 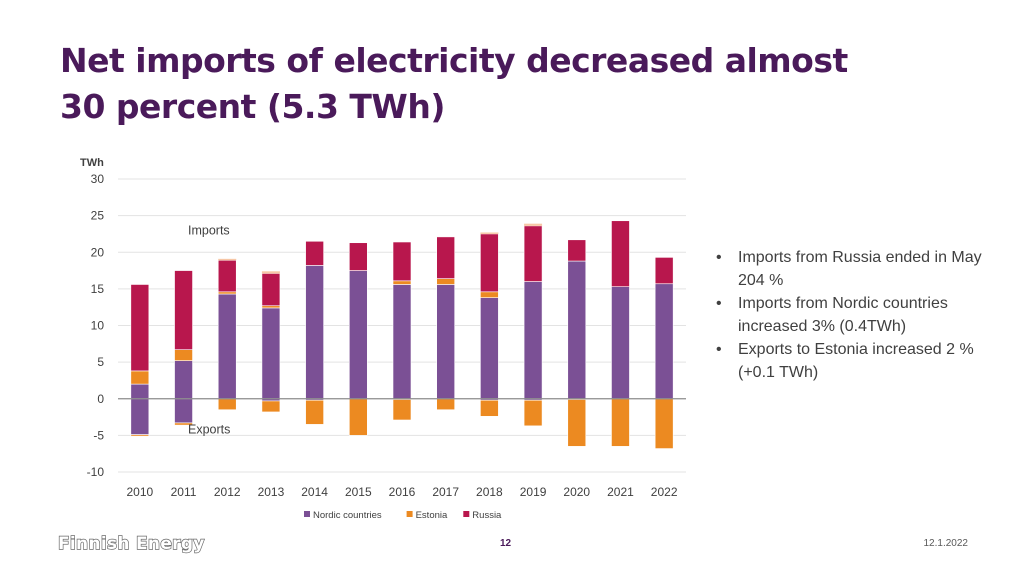 What do you see at coordinates (946, 543) in the screenshot?
I see `slide-date: 12.1.2022` at bounding box center [946, 543].